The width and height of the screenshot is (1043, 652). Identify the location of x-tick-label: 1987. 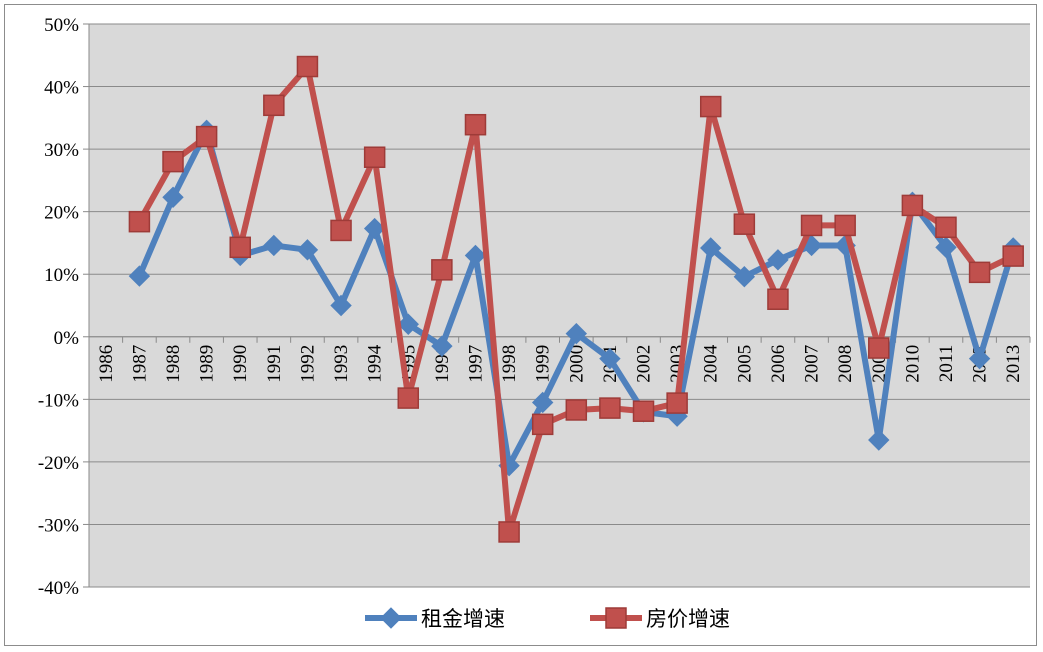
(139, 364).